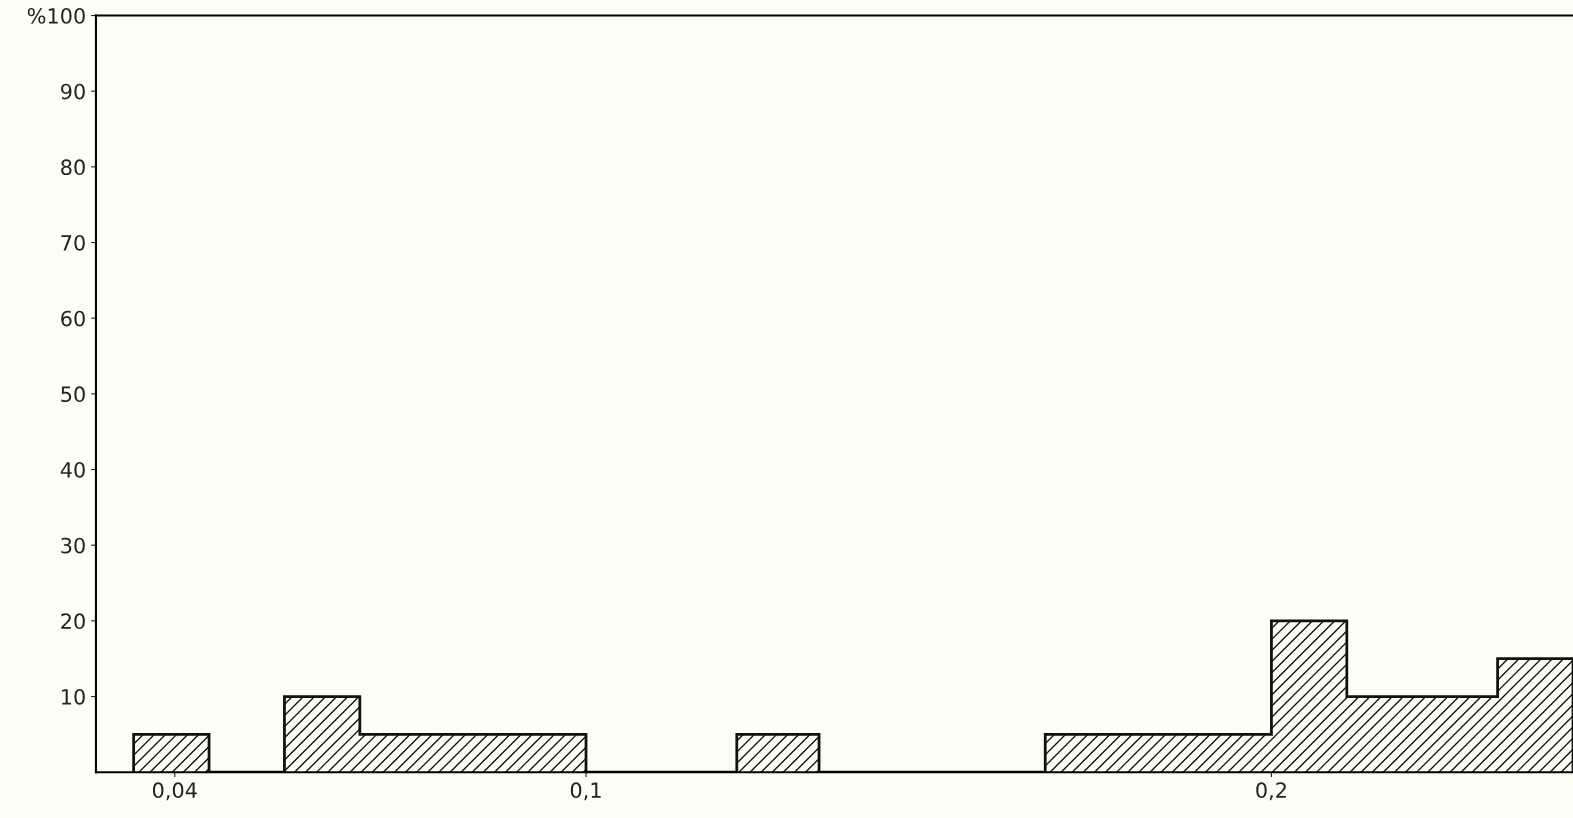 This screenshot has width=1573, height=818. I want to click on x-tick-label: 0,04, so click(174, 791).